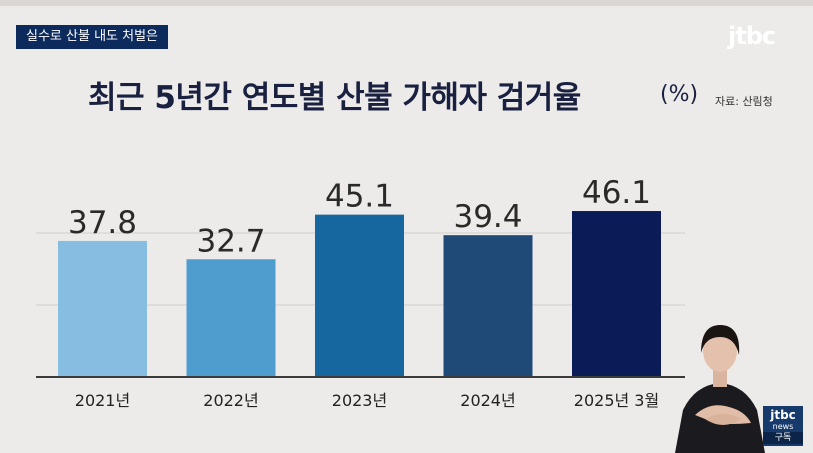 This screenshot has height=453, width=813. What do you see at coordinates (102, 400) in the screenshot?
I see `category-label: 2021년` at bounding box center [102, 400].